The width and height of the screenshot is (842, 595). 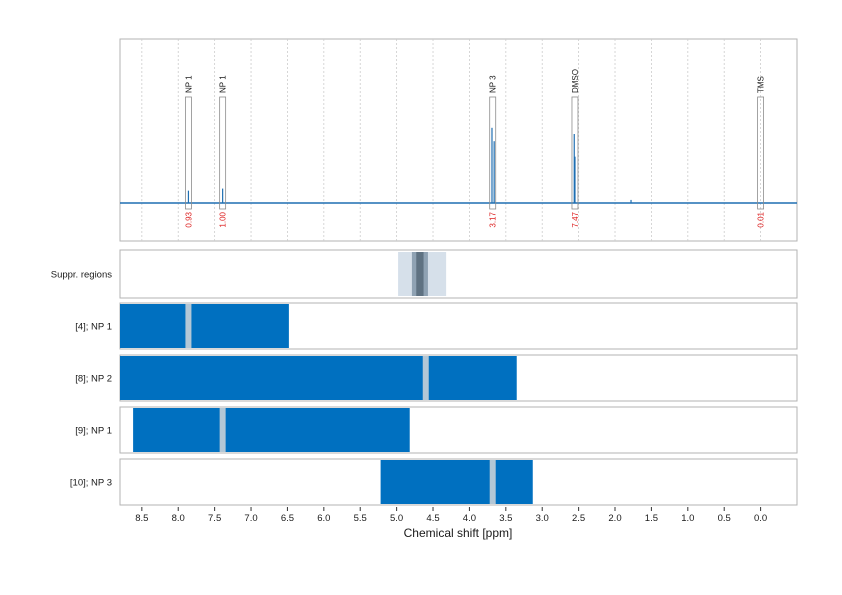 What do you see at coordinates (188, 219) in the screenshot?
I see `peak-integral-value: 0.93` at bounding box center [188, 219].